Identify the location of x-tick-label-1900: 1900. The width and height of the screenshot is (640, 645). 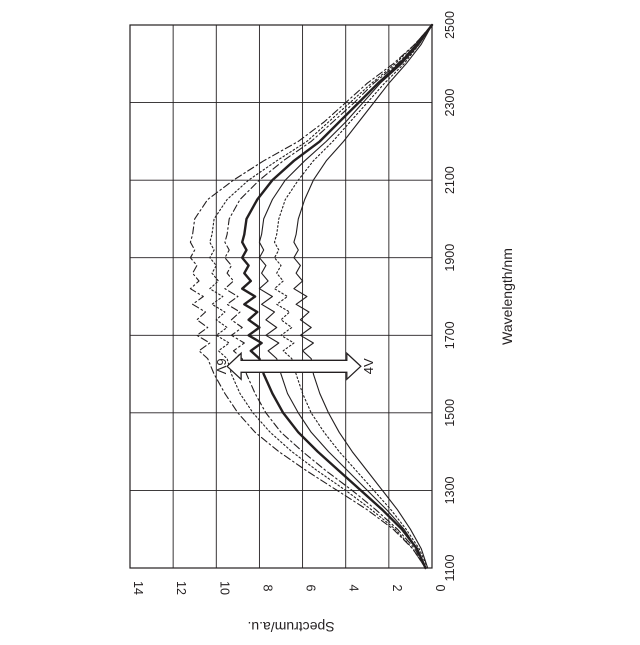
(450, 258).